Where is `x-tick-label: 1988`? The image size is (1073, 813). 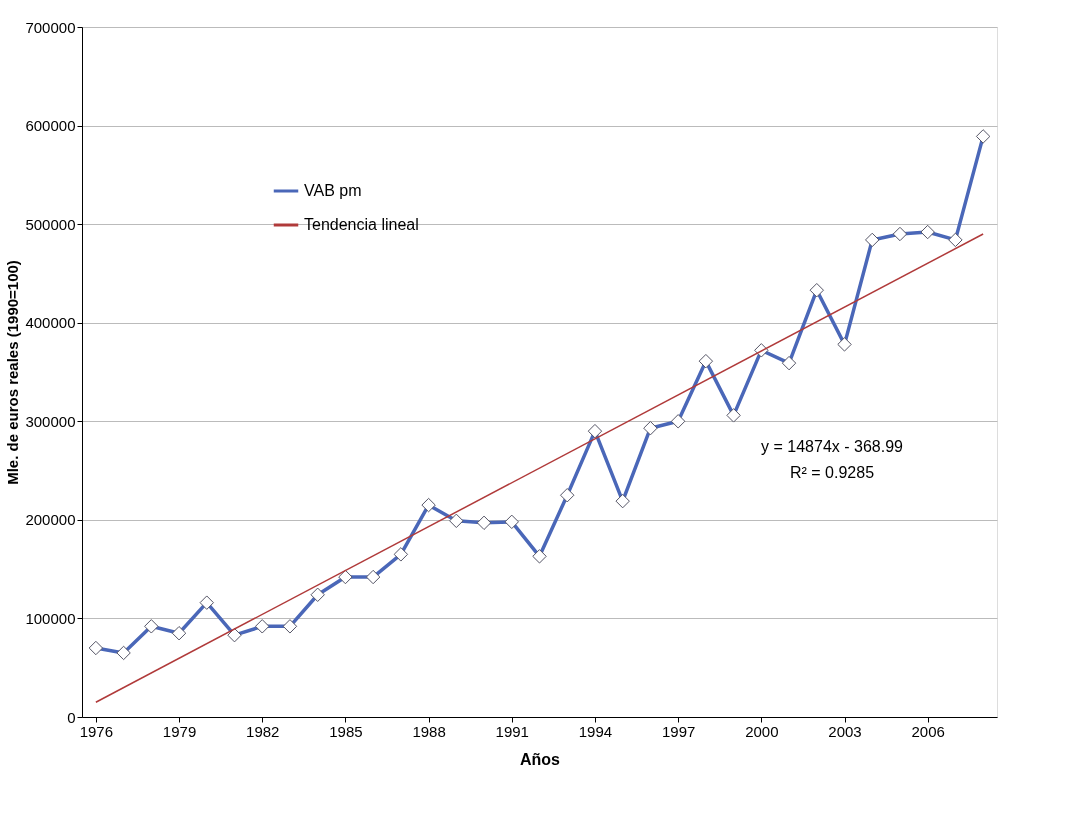 x-tick-label: 1988 is located at coordinates (429, 731).